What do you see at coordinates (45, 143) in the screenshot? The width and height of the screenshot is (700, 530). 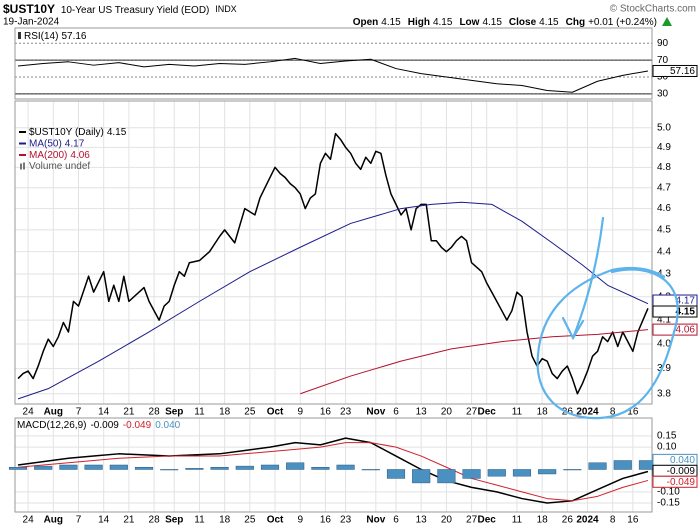 I see `legend-name: MA(50)` at bounding box center [45, 143].